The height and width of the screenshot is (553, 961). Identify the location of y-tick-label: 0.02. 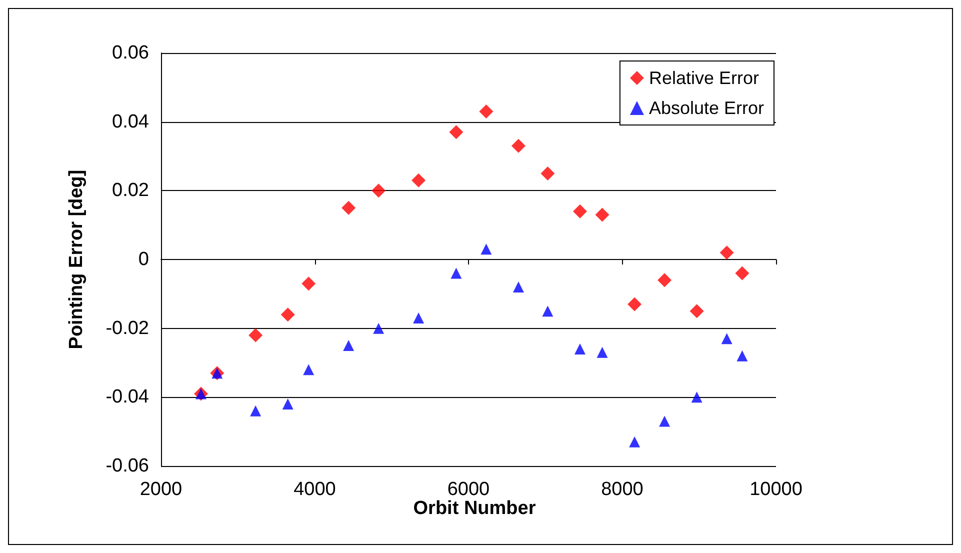
(130, 191).